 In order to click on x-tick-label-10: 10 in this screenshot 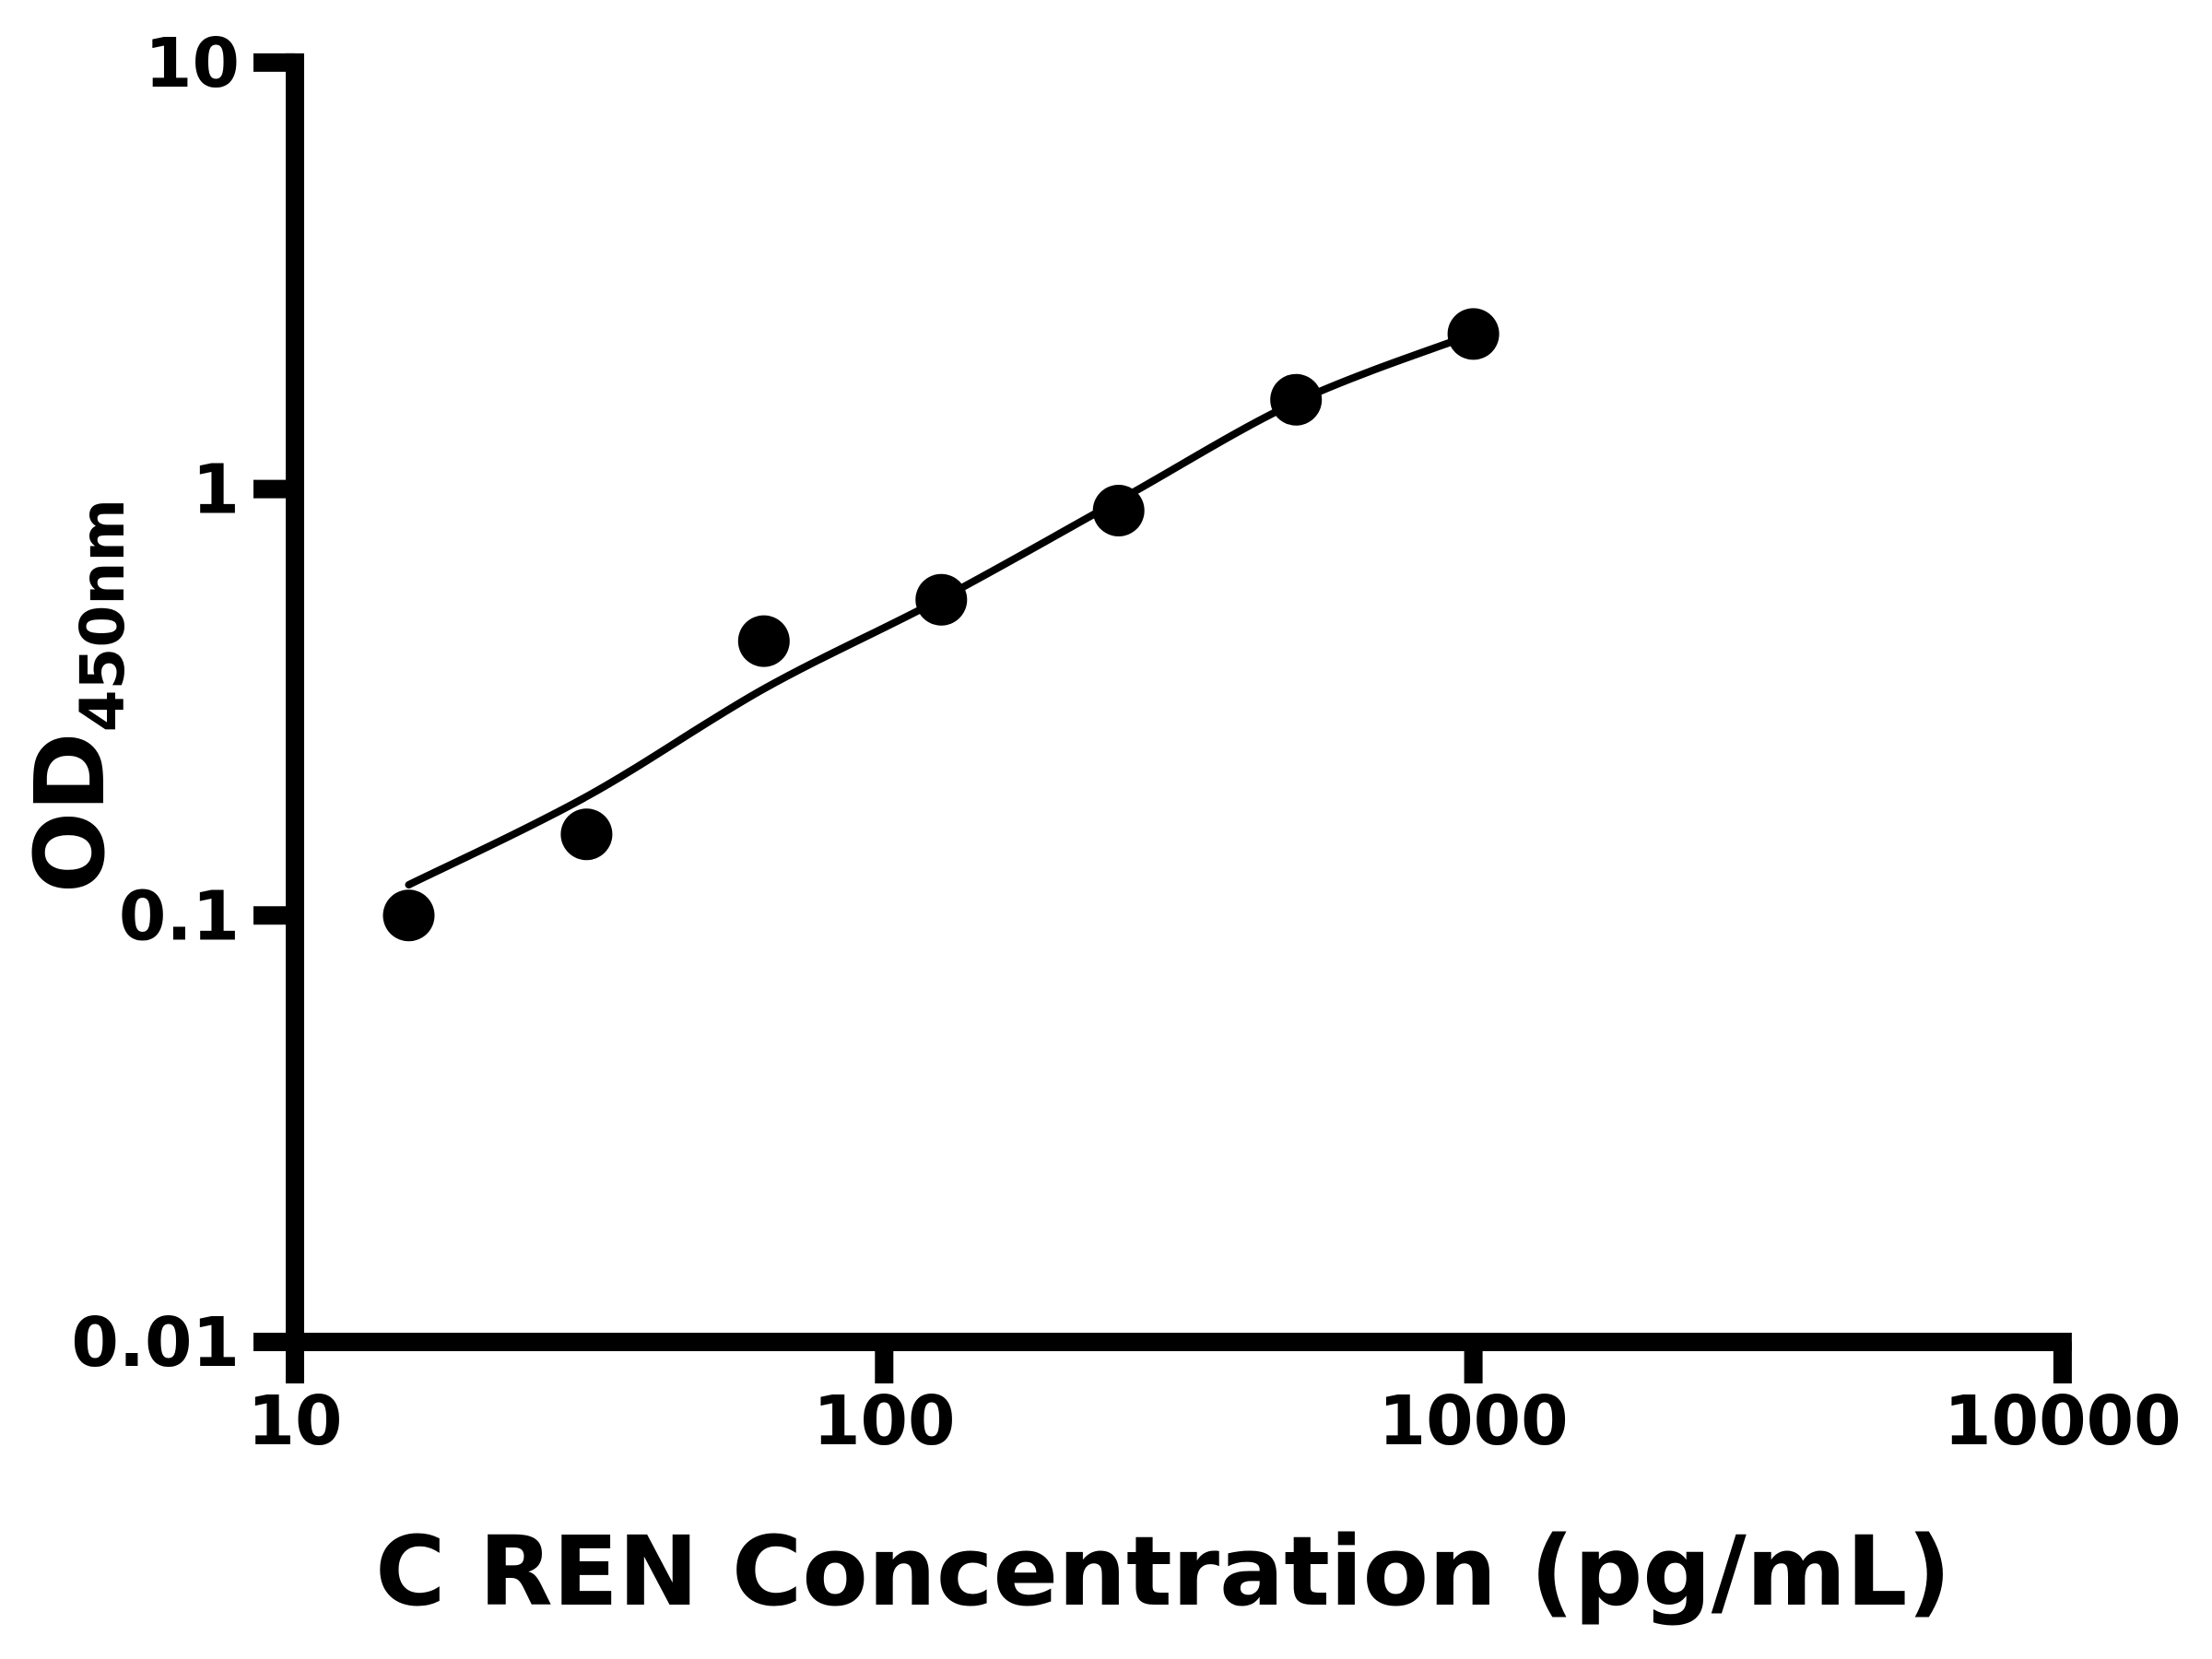, I will do `click(295, 1421)`.